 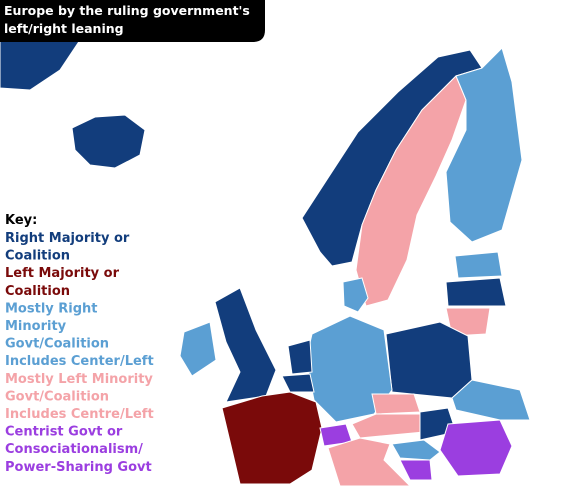 I want to click on czechia, so click(x=396, y=404).